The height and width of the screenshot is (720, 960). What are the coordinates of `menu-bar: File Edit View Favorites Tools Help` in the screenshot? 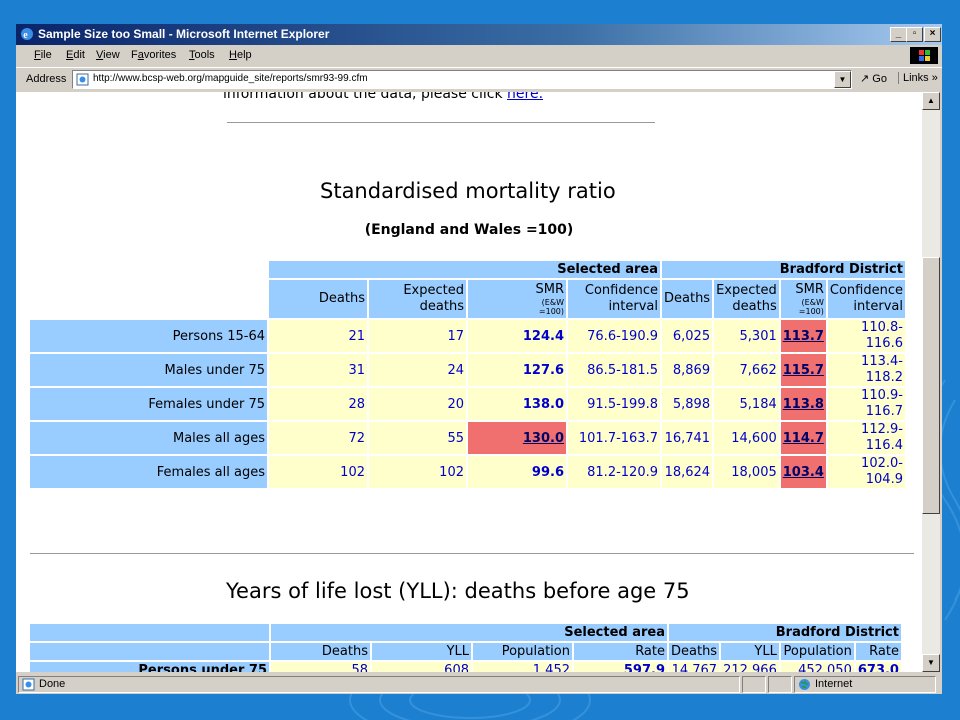 It's located at (479, 55).